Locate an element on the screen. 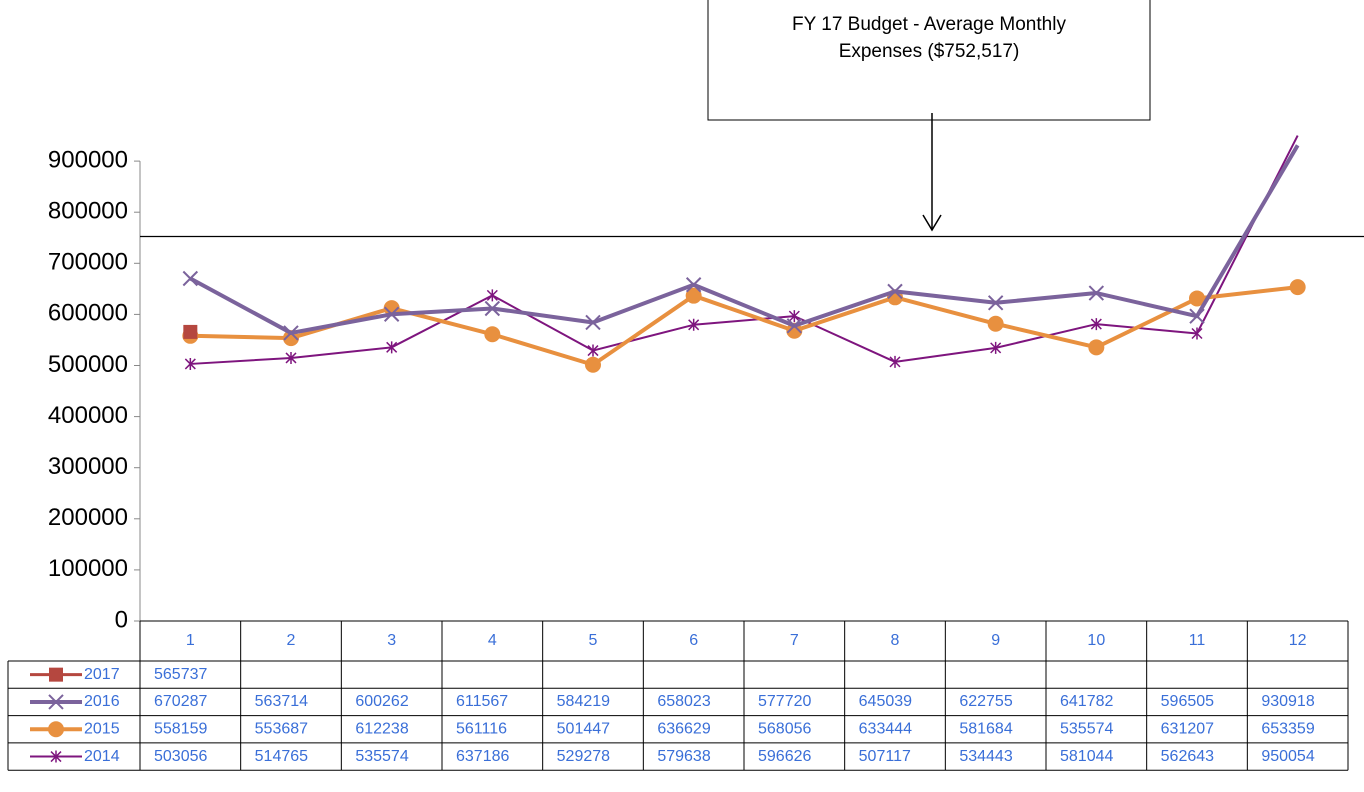 The height and width of the screenshot is (792, 1364). table-value: 558159 is located at coordinates (180, 728).